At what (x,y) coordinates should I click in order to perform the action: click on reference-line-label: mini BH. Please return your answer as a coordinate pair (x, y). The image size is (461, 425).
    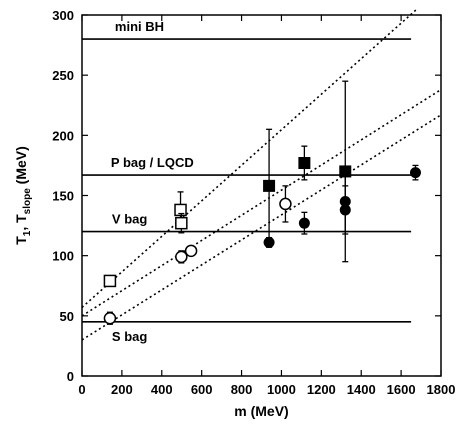
    Looking at the image, I should click on (139, 26).